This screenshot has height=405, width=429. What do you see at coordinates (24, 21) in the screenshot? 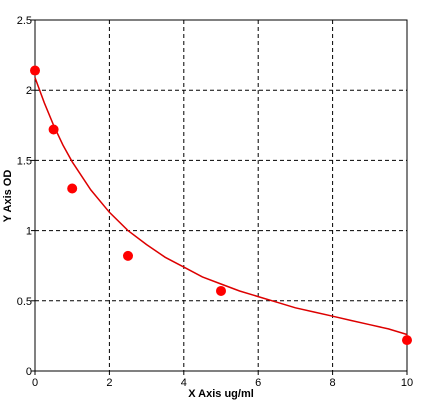
I see `y-tick-label: 2.5` at bounding box center [24, 21].